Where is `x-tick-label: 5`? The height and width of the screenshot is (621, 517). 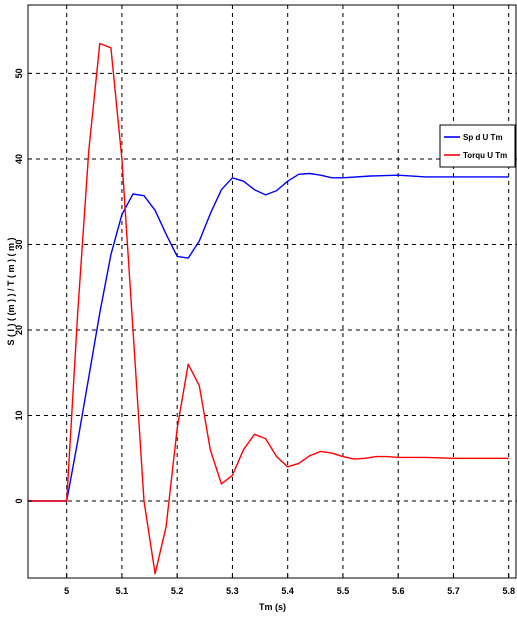
x-tick-label: 5 is located at coordinates (66, 591).